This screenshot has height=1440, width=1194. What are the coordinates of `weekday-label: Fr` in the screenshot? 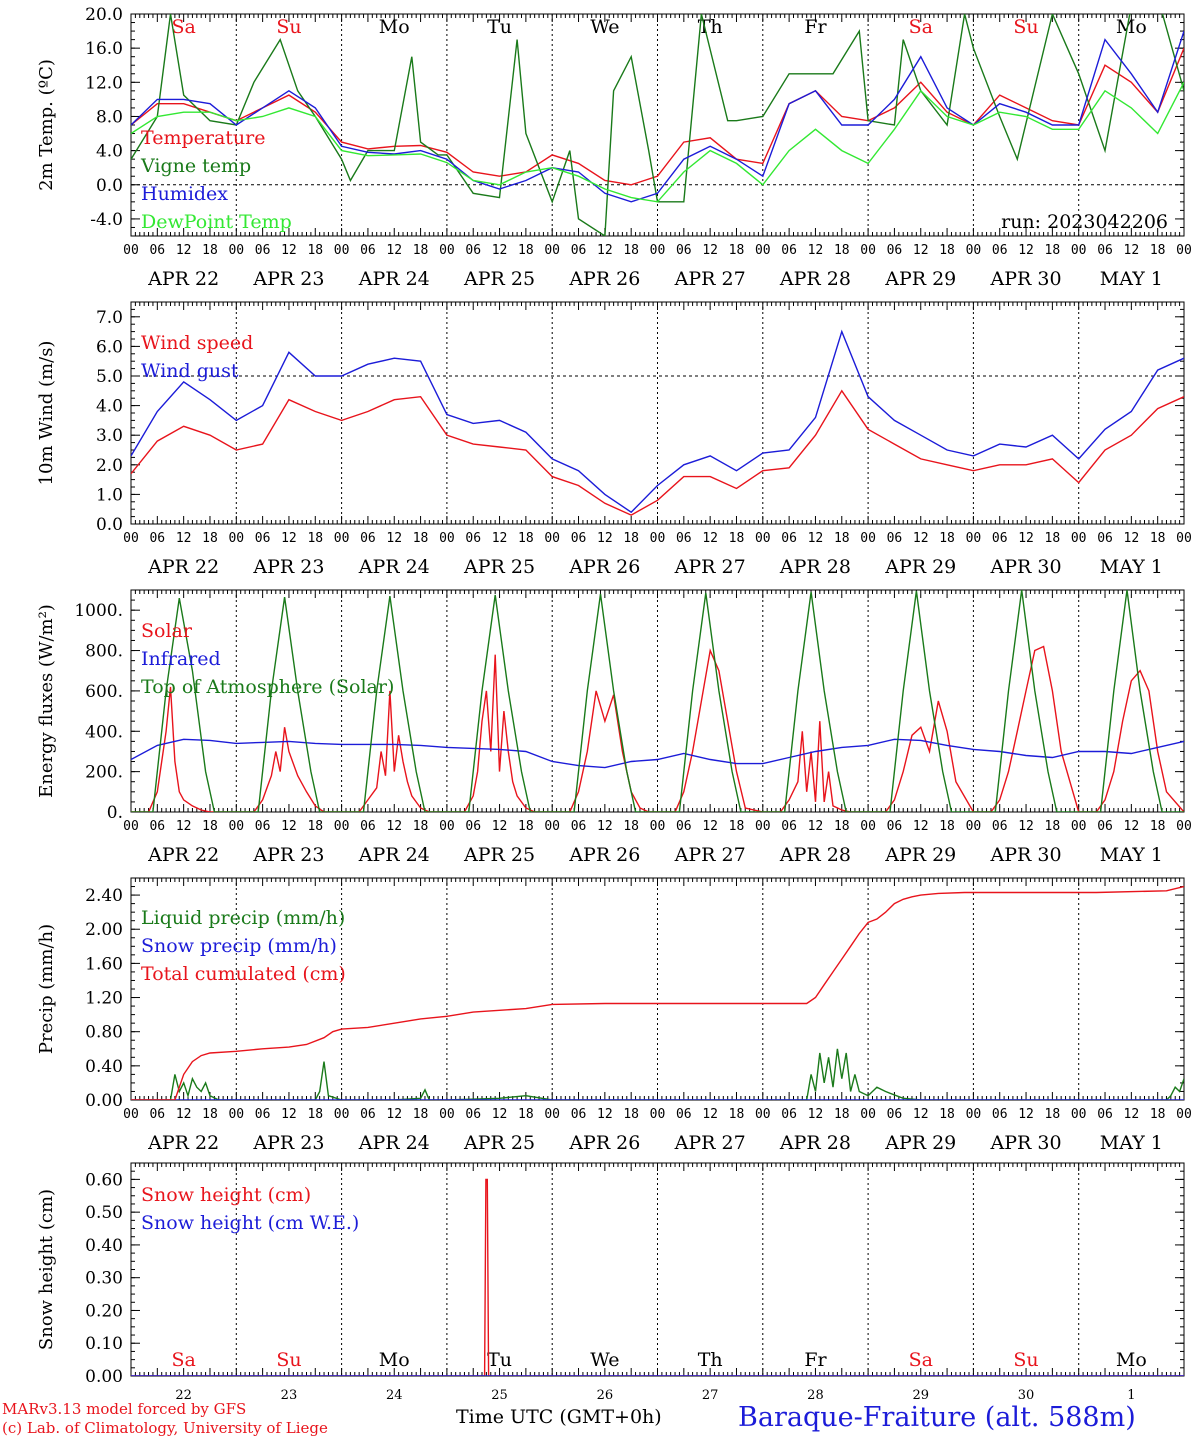 It's located at (815, 1360).